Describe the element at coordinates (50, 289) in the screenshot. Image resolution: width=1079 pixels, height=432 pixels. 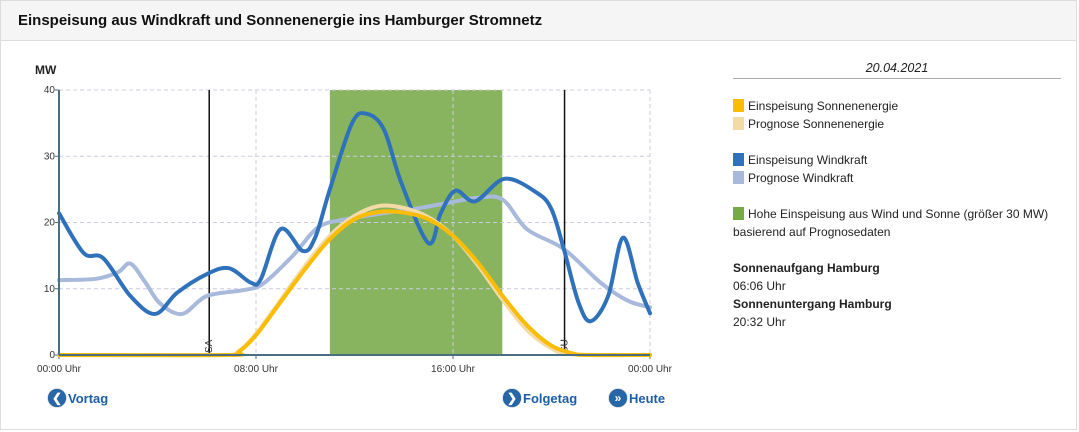
I see `y-tick-label: 10` at that location.